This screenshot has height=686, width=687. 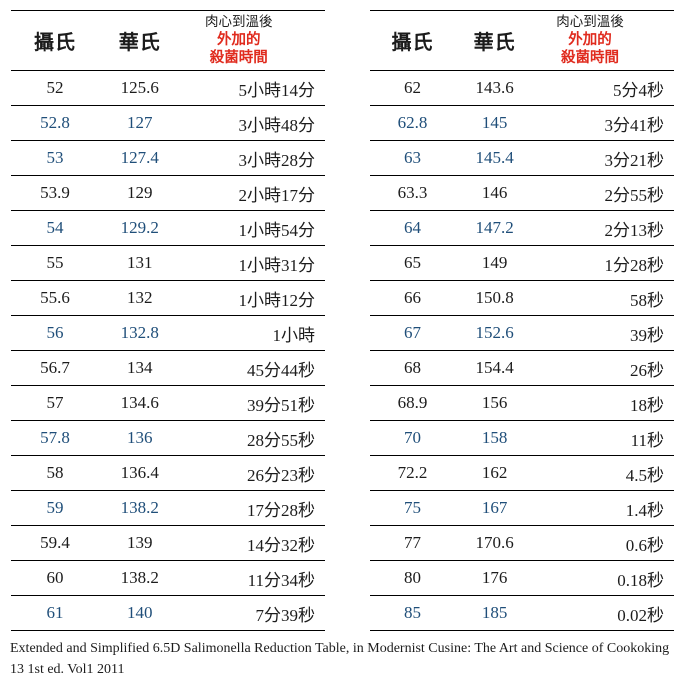 I want to click on celsius-cell: 53, so click(x=55, y=157).